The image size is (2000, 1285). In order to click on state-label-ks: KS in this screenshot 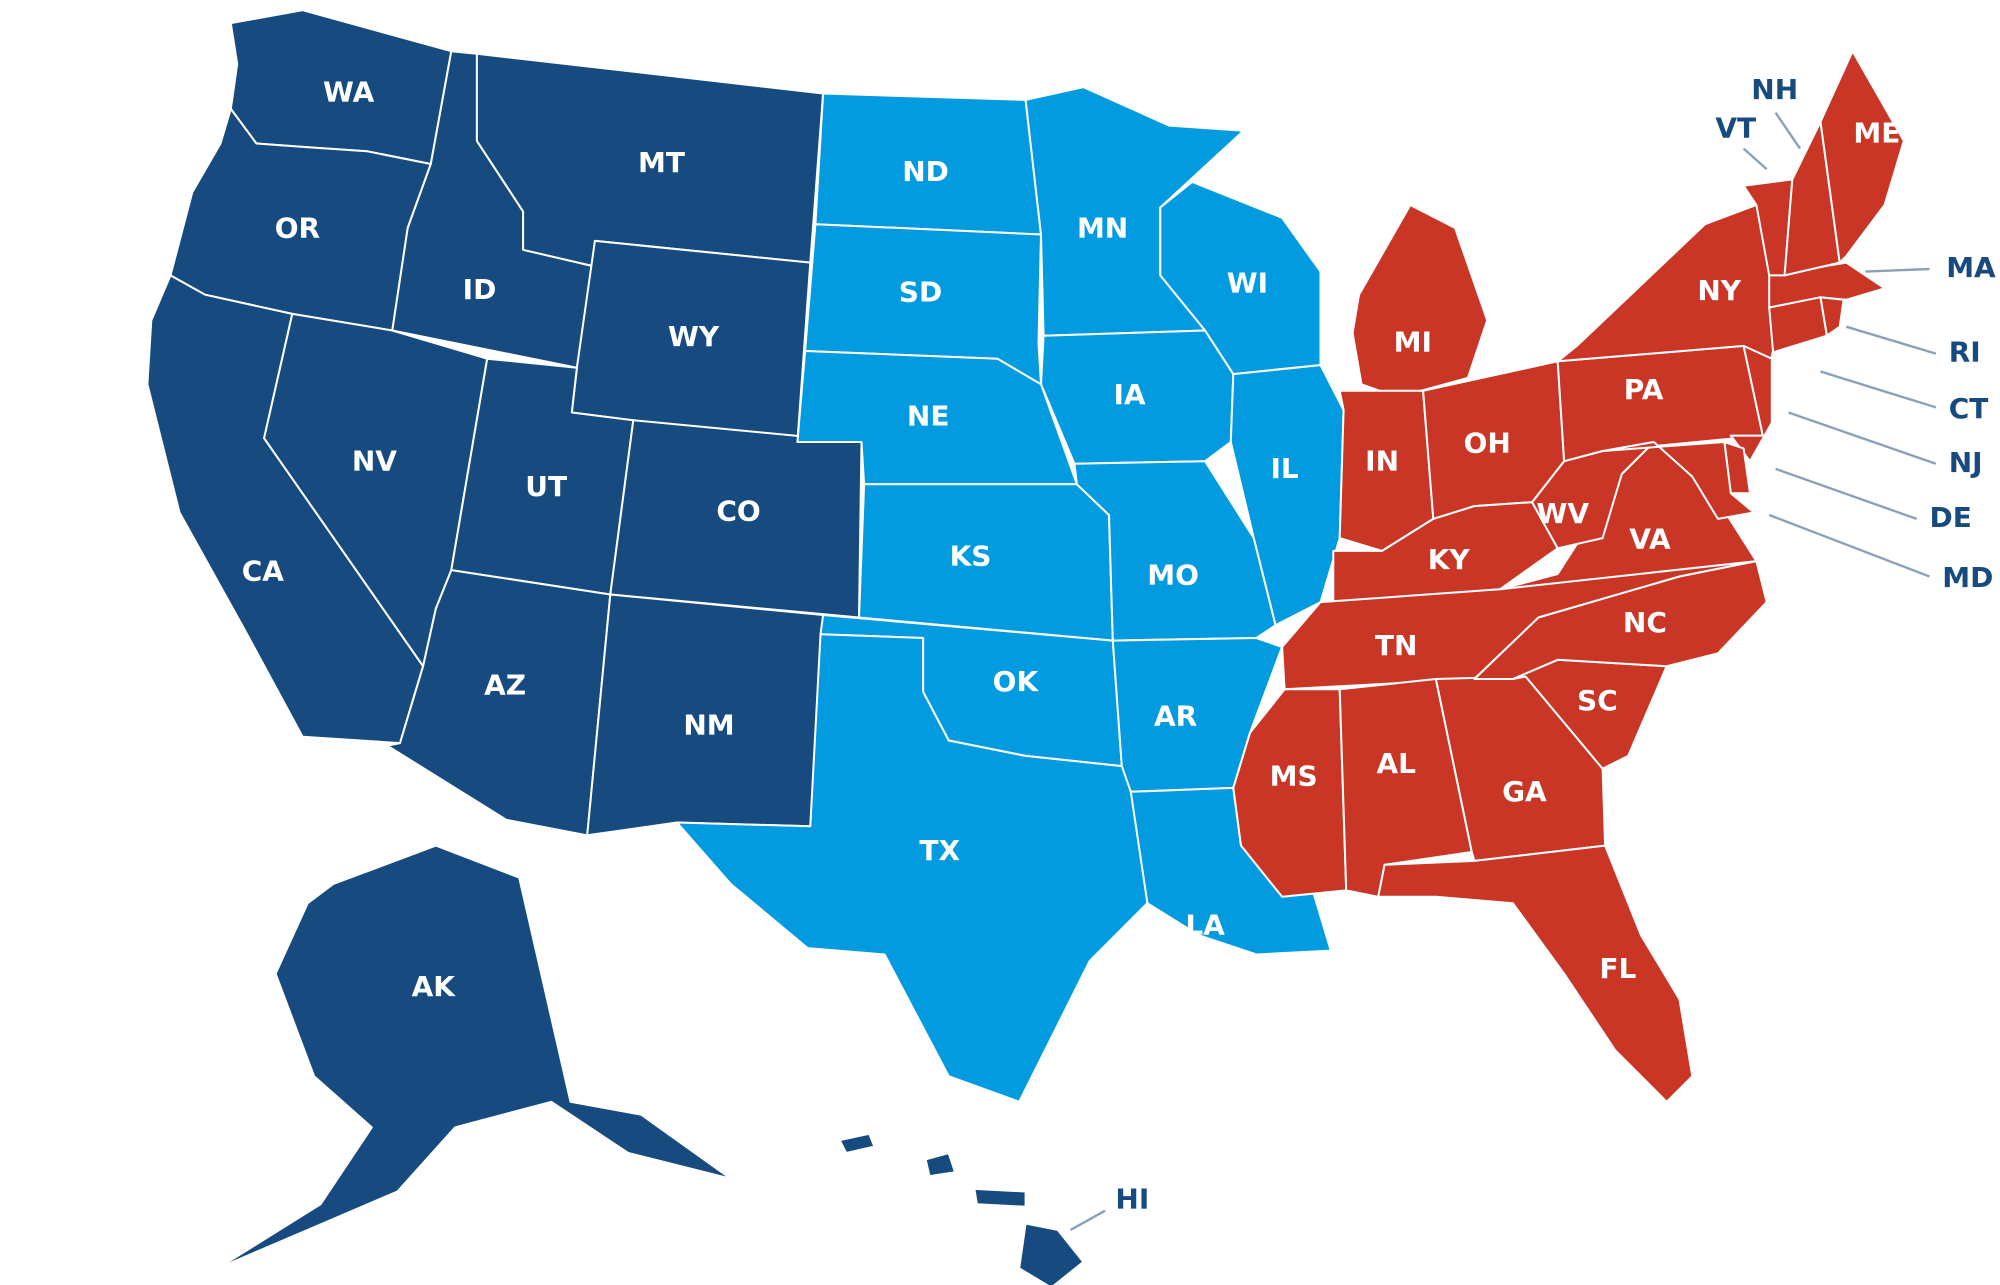, I will do `click(971, 555)`.